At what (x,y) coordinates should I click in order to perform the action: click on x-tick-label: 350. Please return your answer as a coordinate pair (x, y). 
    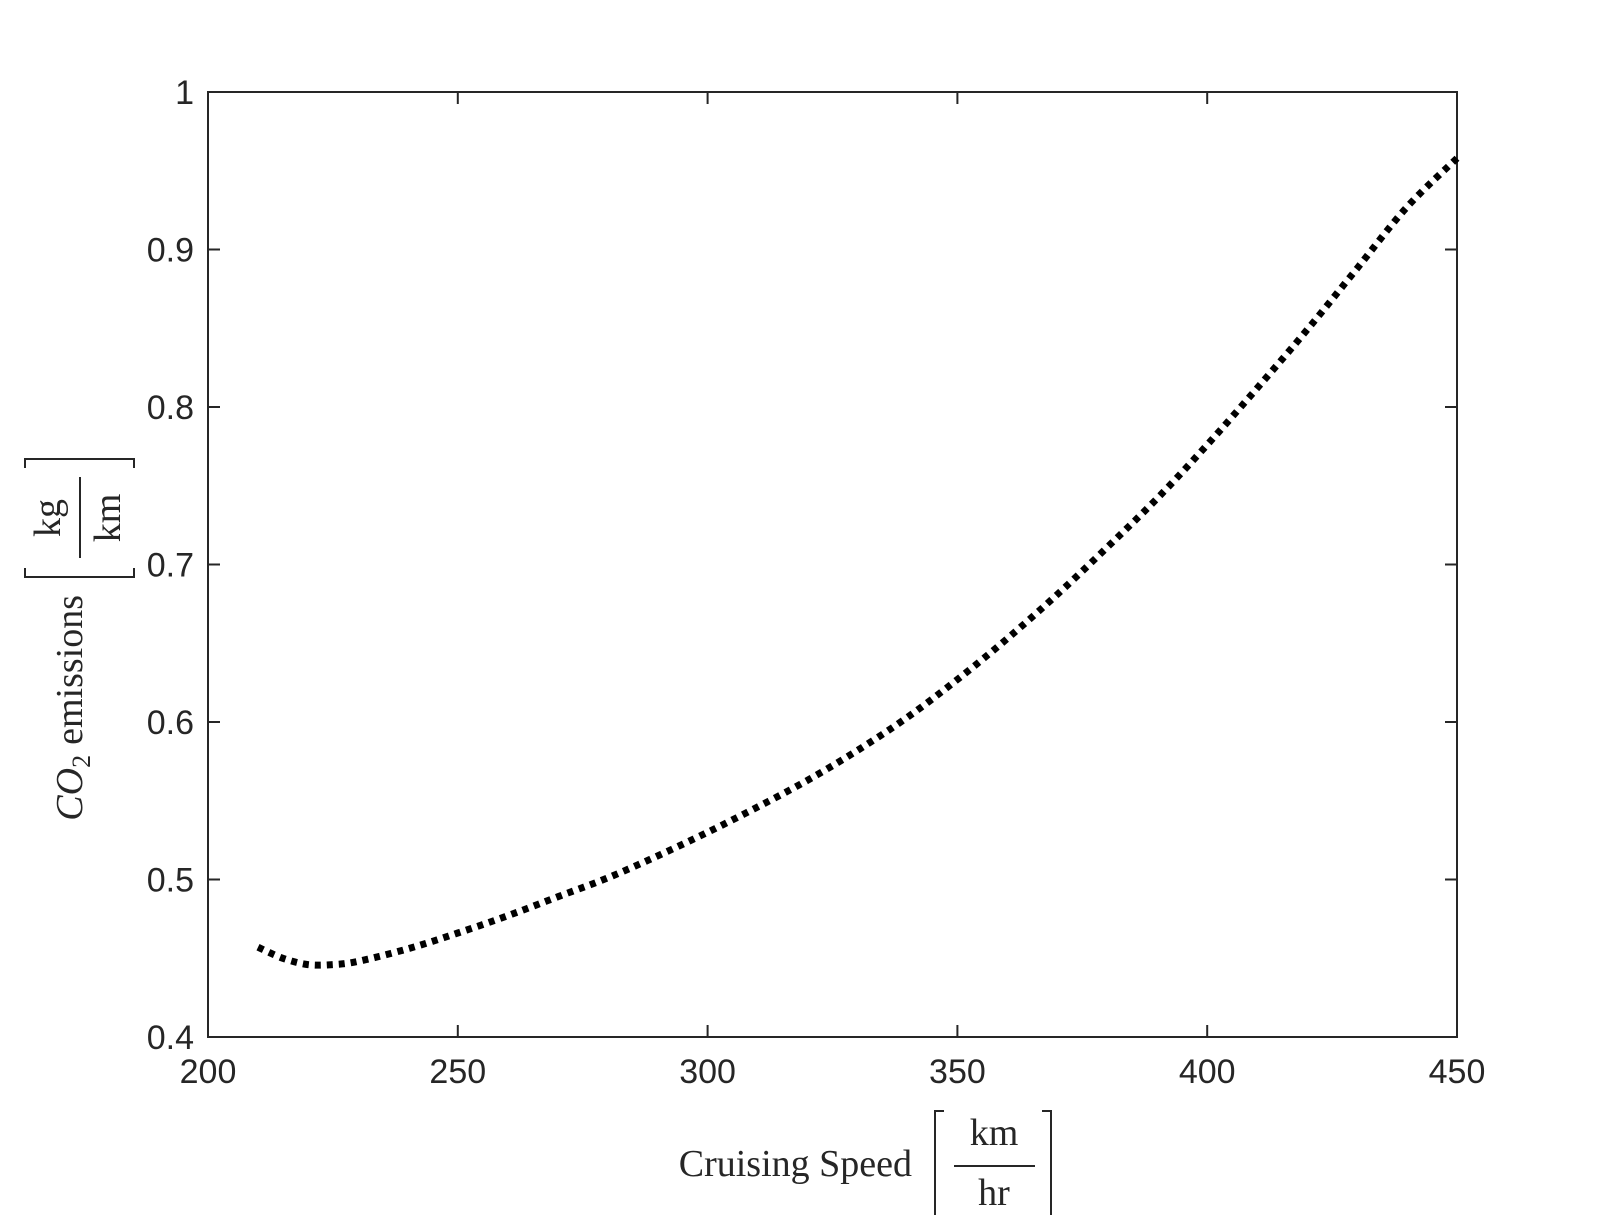
    Looking at the image, I should click on (957, 1072).